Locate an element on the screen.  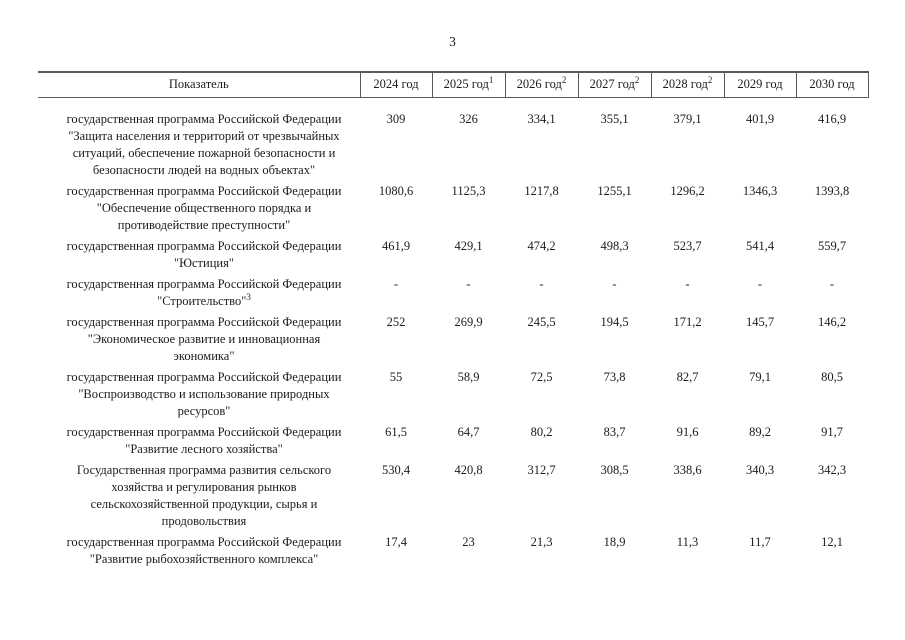
value-cell: 80,5 is located at coordinates (832, 376).